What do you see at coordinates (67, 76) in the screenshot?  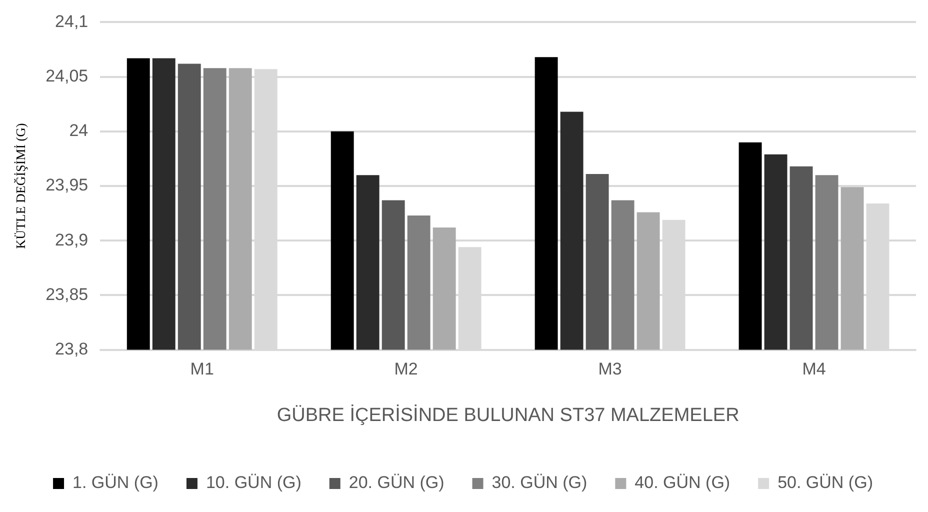 I see `y-tick-label: 24,05` at bounding box center [67, 76].